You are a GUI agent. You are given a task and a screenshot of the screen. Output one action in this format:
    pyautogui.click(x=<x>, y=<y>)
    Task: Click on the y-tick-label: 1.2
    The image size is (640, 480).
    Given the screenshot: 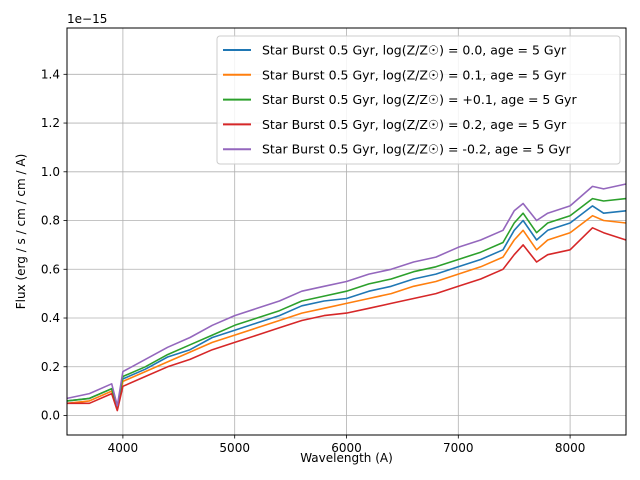 What is the action you would take?
    pyautogui.click(x=50, y=123)
    